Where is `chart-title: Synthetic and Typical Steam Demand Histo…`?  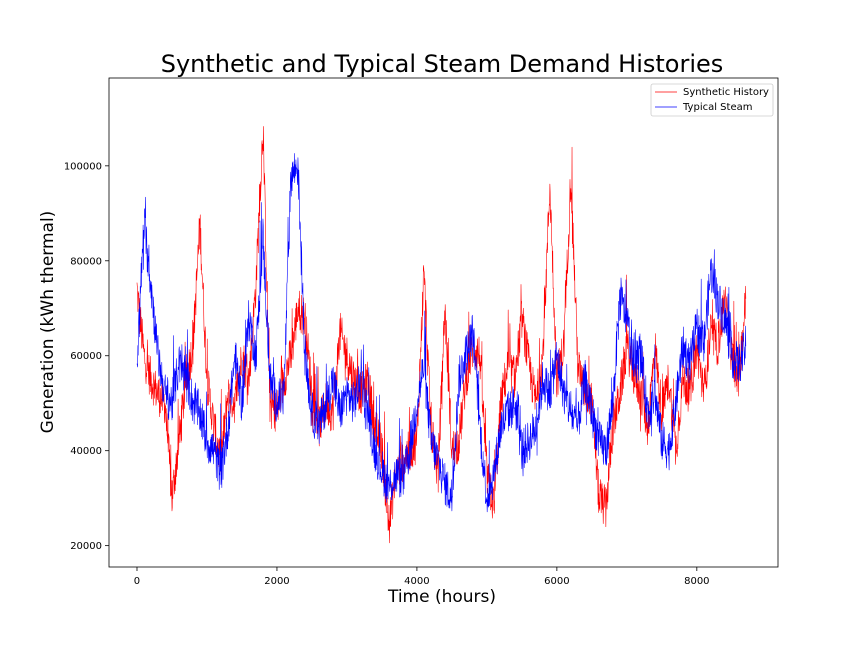
chart-title: Synthetic and Typical Steam Demand Histo… is located at coordinates (442, 64).